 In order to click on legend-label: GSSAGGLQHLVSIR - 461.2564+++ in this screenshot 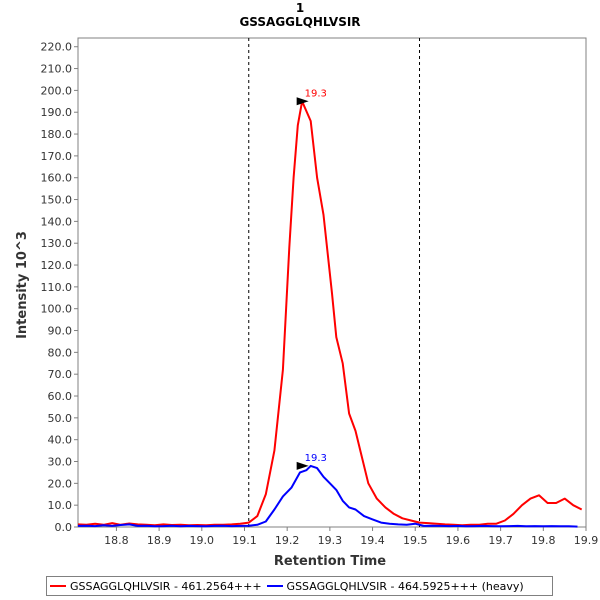, I will do `click(166, 586)`.